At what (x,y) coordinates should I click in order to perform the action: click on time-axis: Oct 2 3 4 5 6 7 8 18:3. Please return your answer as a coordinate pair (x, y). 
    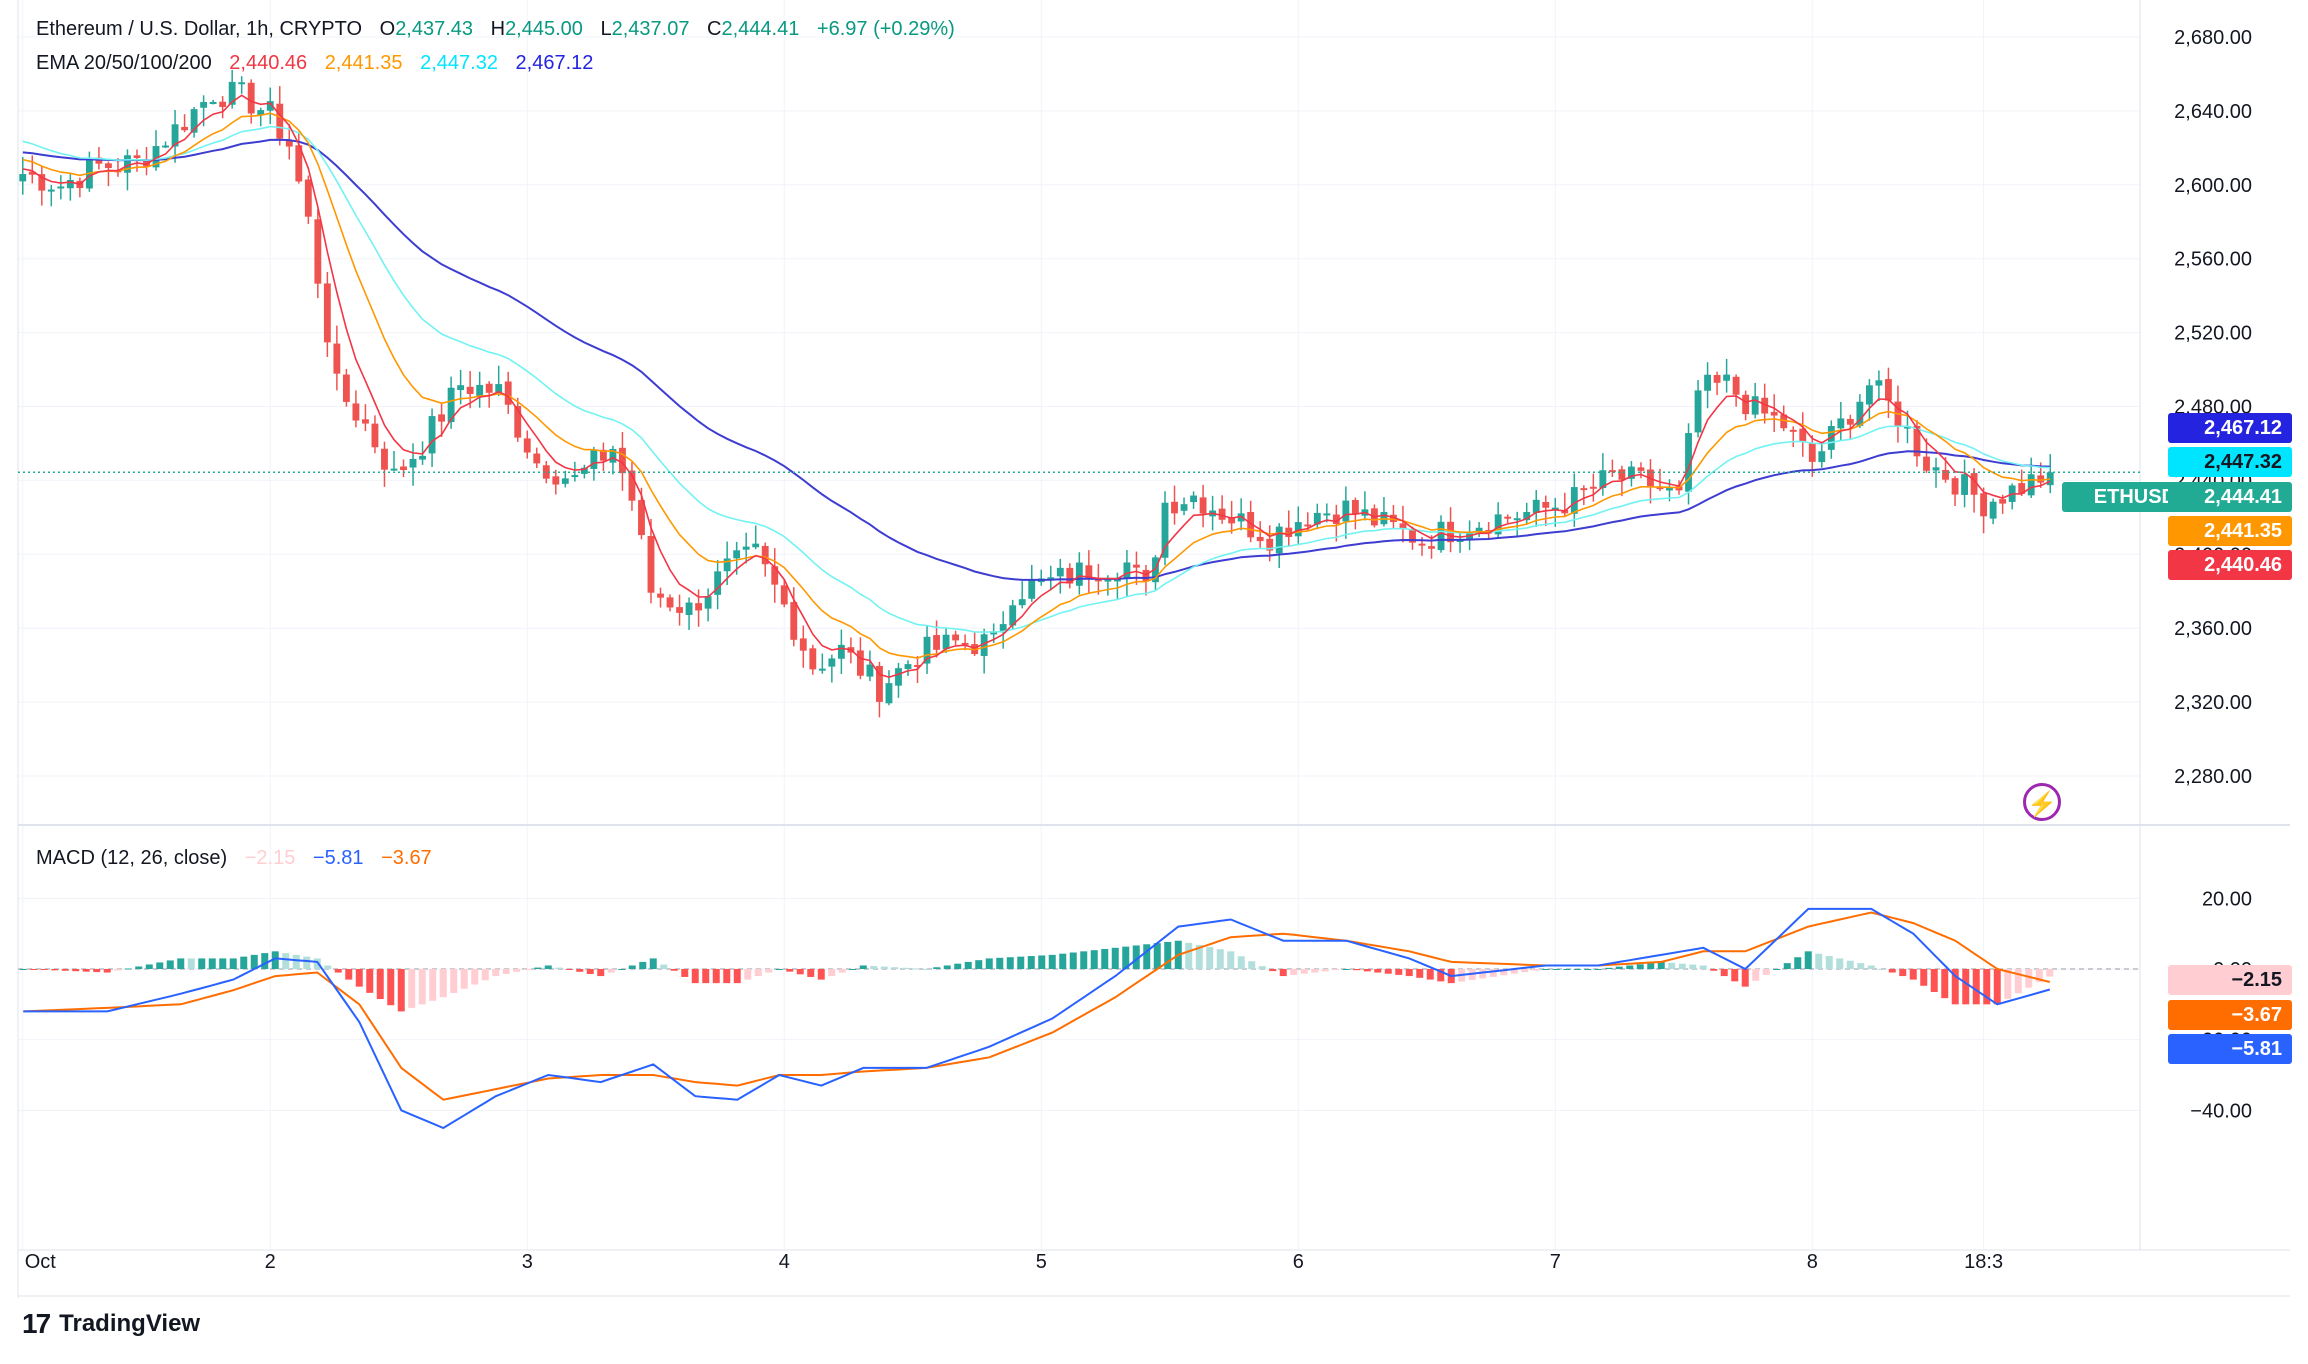
    Looking at the image, I should click on (1154, 1274).